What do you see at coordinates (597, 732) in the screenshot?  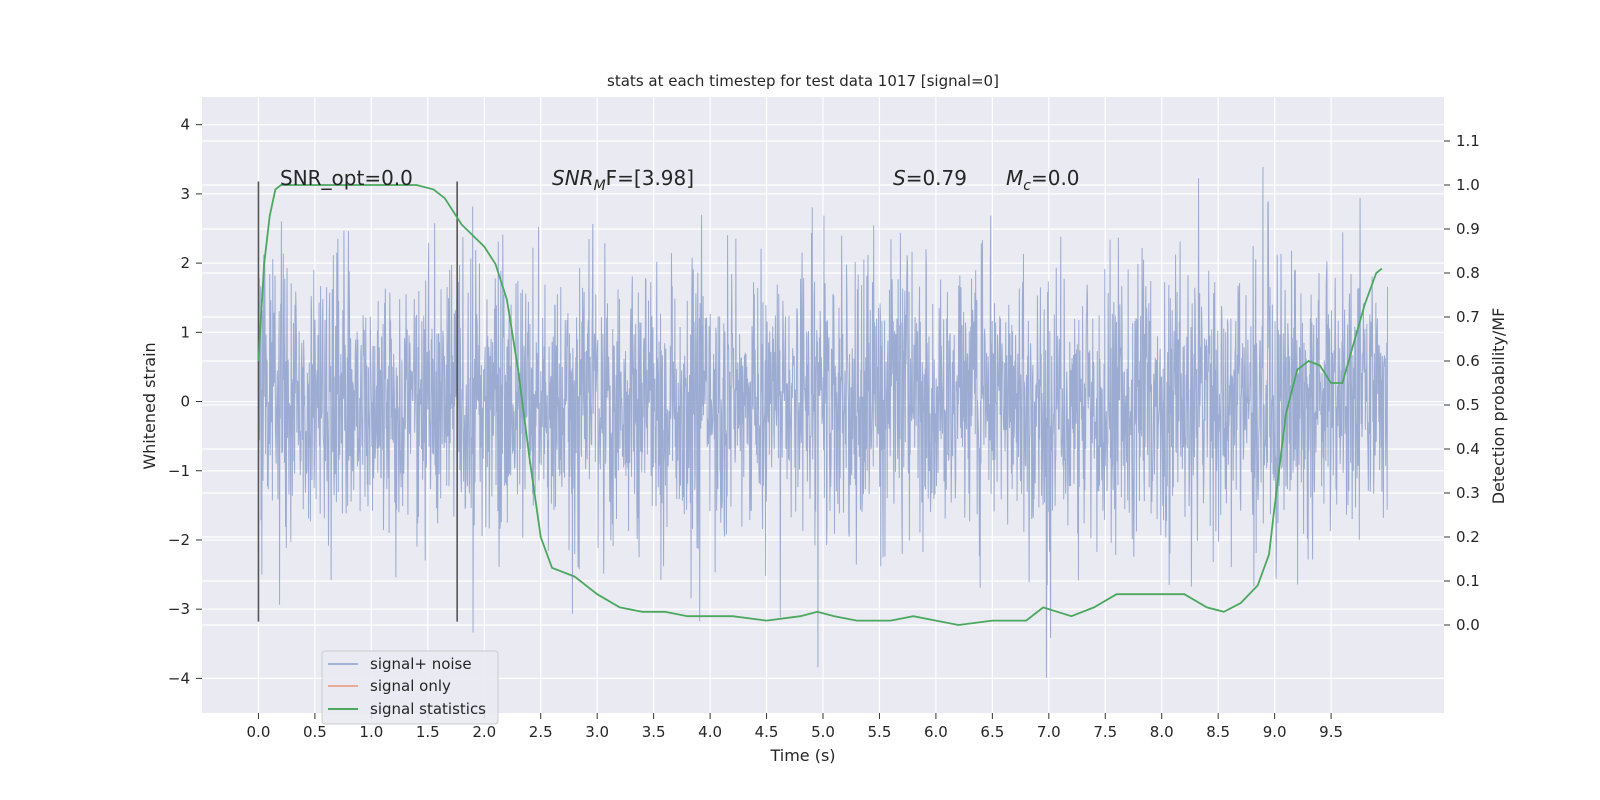 I see `x-tick-label: 3.0` at bounding box center [597, 732].